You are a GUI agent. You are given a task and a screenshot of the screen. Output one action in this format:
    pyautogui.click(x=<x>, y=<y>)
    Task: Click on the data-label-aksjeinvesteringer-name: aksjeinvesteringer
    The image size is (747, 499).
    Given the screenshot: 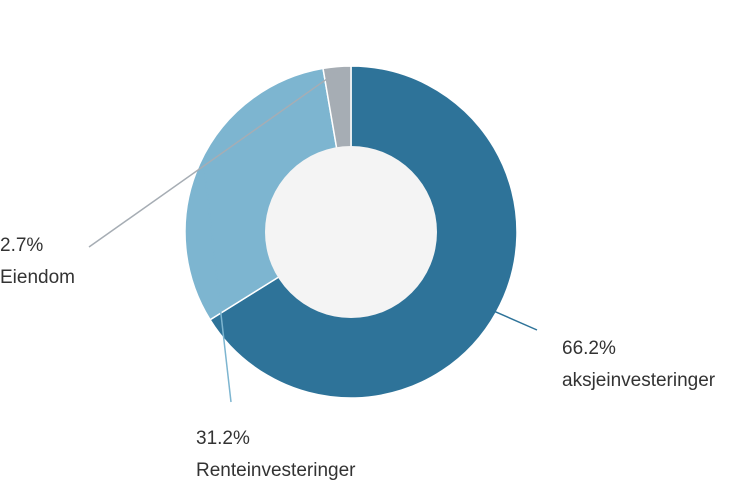 What is the action you would take?
    pyautogui.click(x=639, y=380)
    